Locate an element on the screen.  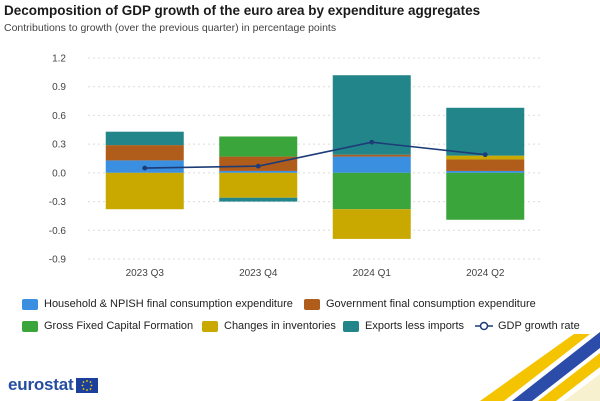
y-tick-label: 0.6 is located at coordinates (59, 116).